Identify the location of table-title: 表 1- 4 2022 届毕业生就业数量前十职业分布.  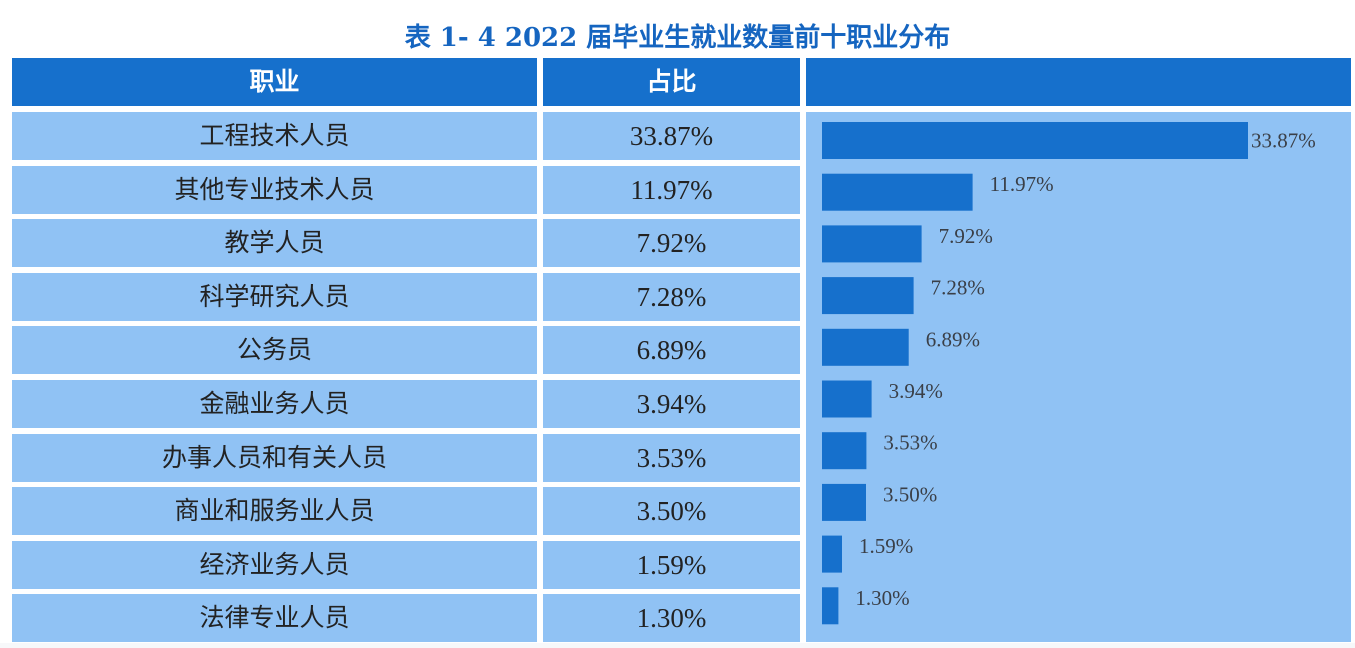
(677, 38).